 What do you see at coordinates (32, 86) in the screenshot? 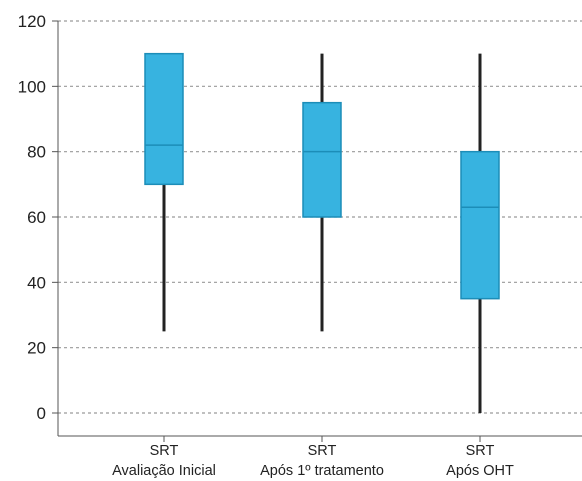
I see `y-tick-label: 100` at bounding box center [32, 86].